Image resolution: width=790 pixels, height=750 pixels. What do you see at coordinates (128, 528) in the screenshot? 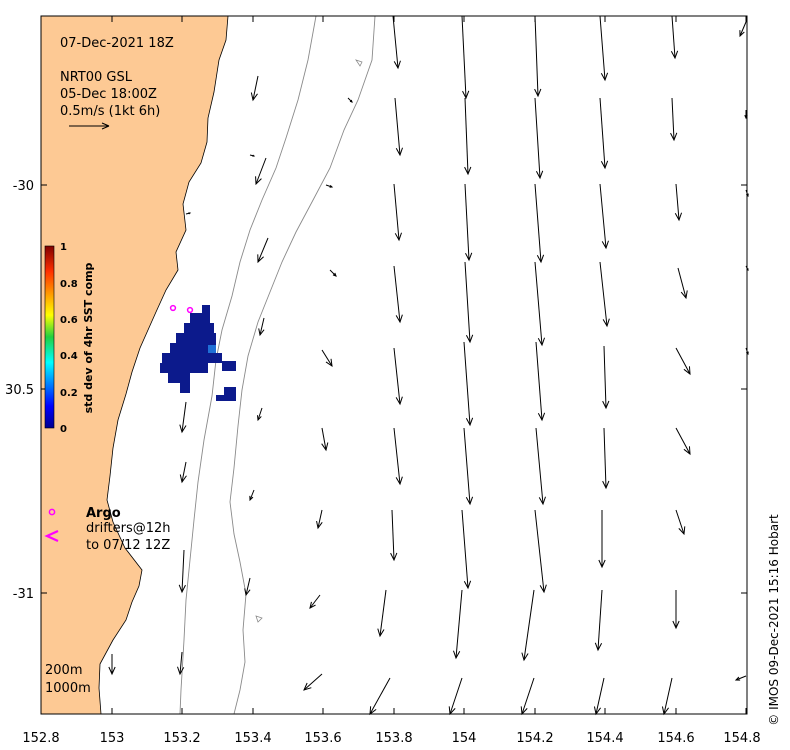
I see `drifters-legend-label: drifters@12h` at bounding box center [128, 528].